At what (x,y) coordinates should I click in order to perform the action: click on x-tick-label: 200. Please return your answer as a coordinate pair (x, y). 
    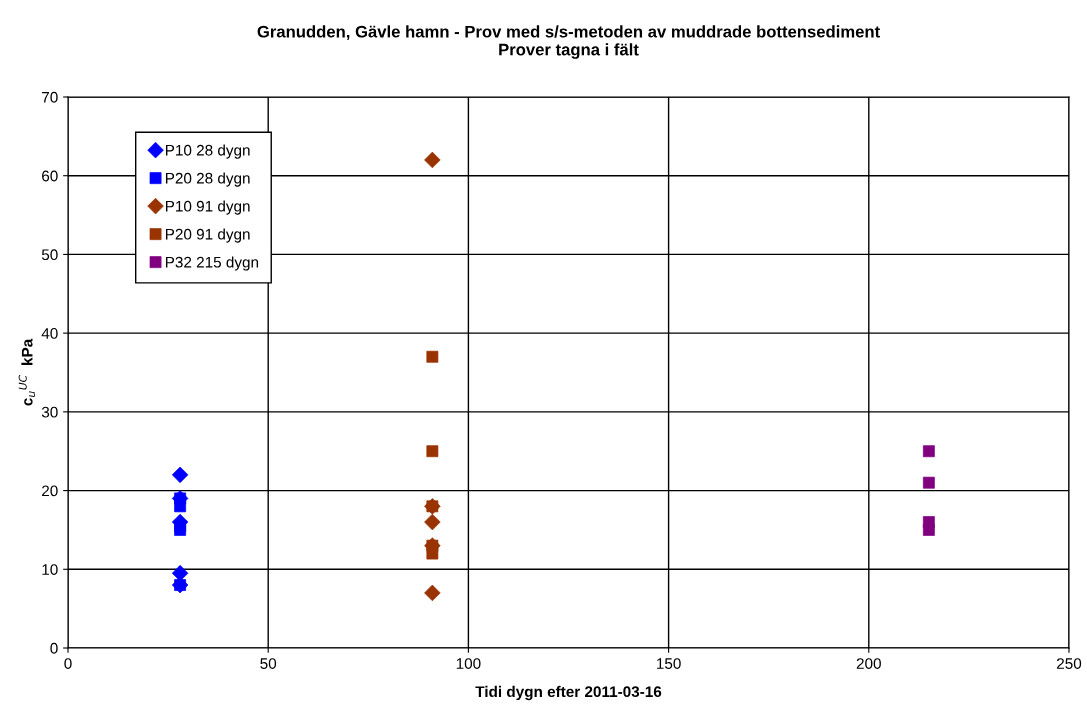
    Looking at the image, I should click on (868, 663).